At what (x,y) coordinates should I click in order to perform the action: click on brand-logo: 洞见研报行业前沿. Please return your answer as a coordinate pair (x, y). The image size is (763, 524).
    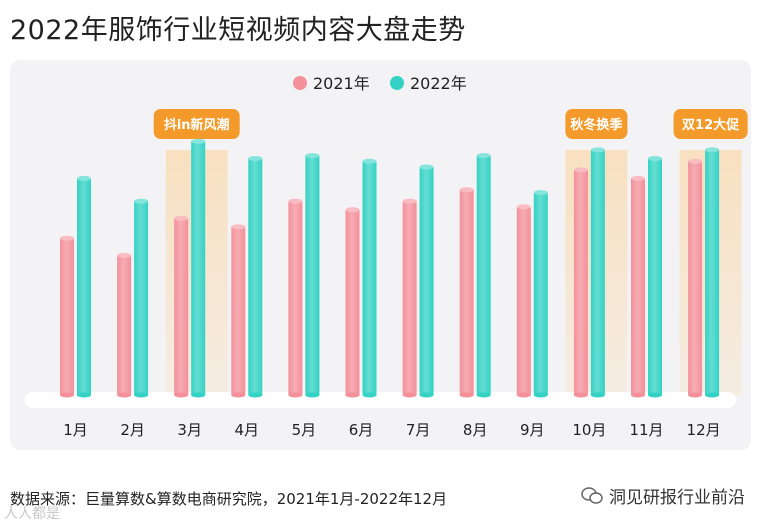
    Looking at the image, I should click on (663, 495).